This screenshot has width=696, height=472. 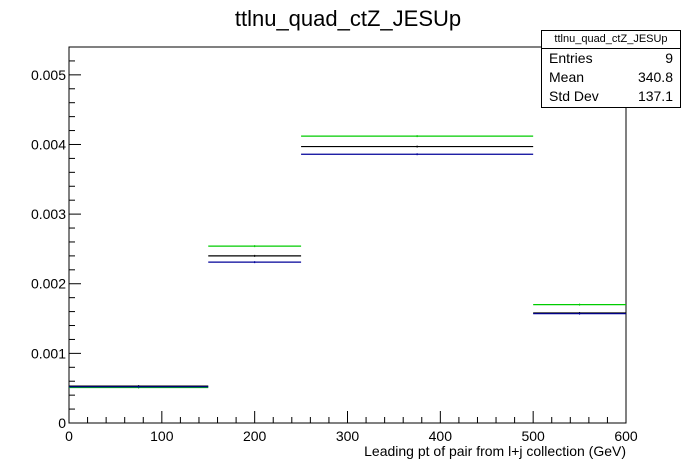 I want to click on stats-label: Entries, so click(x=571, y=58).